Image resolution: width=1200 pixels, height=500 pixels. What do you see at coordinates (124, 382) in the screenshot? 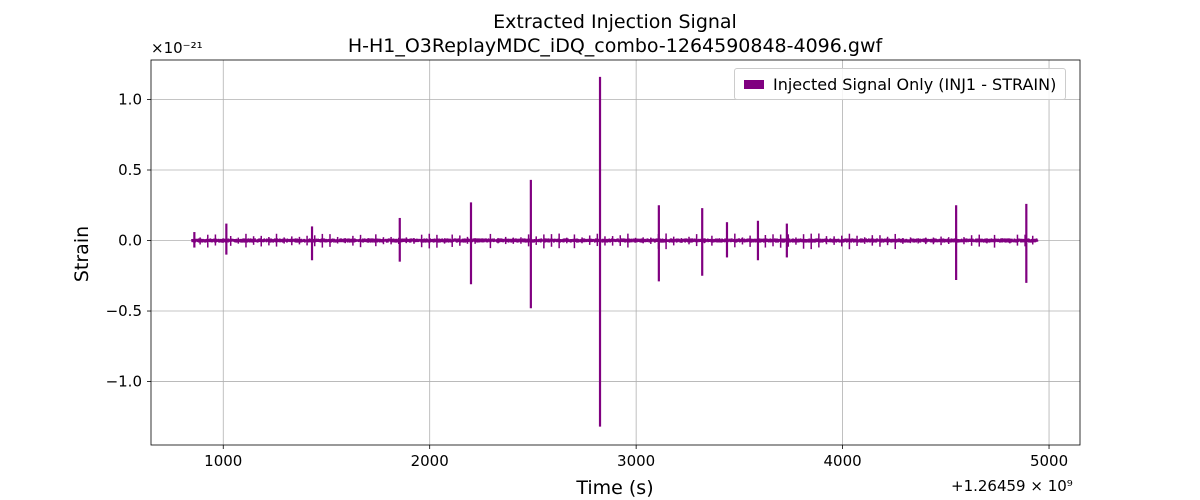
I see `y-tick-label: −1.0` at bounding box center [124, 382].